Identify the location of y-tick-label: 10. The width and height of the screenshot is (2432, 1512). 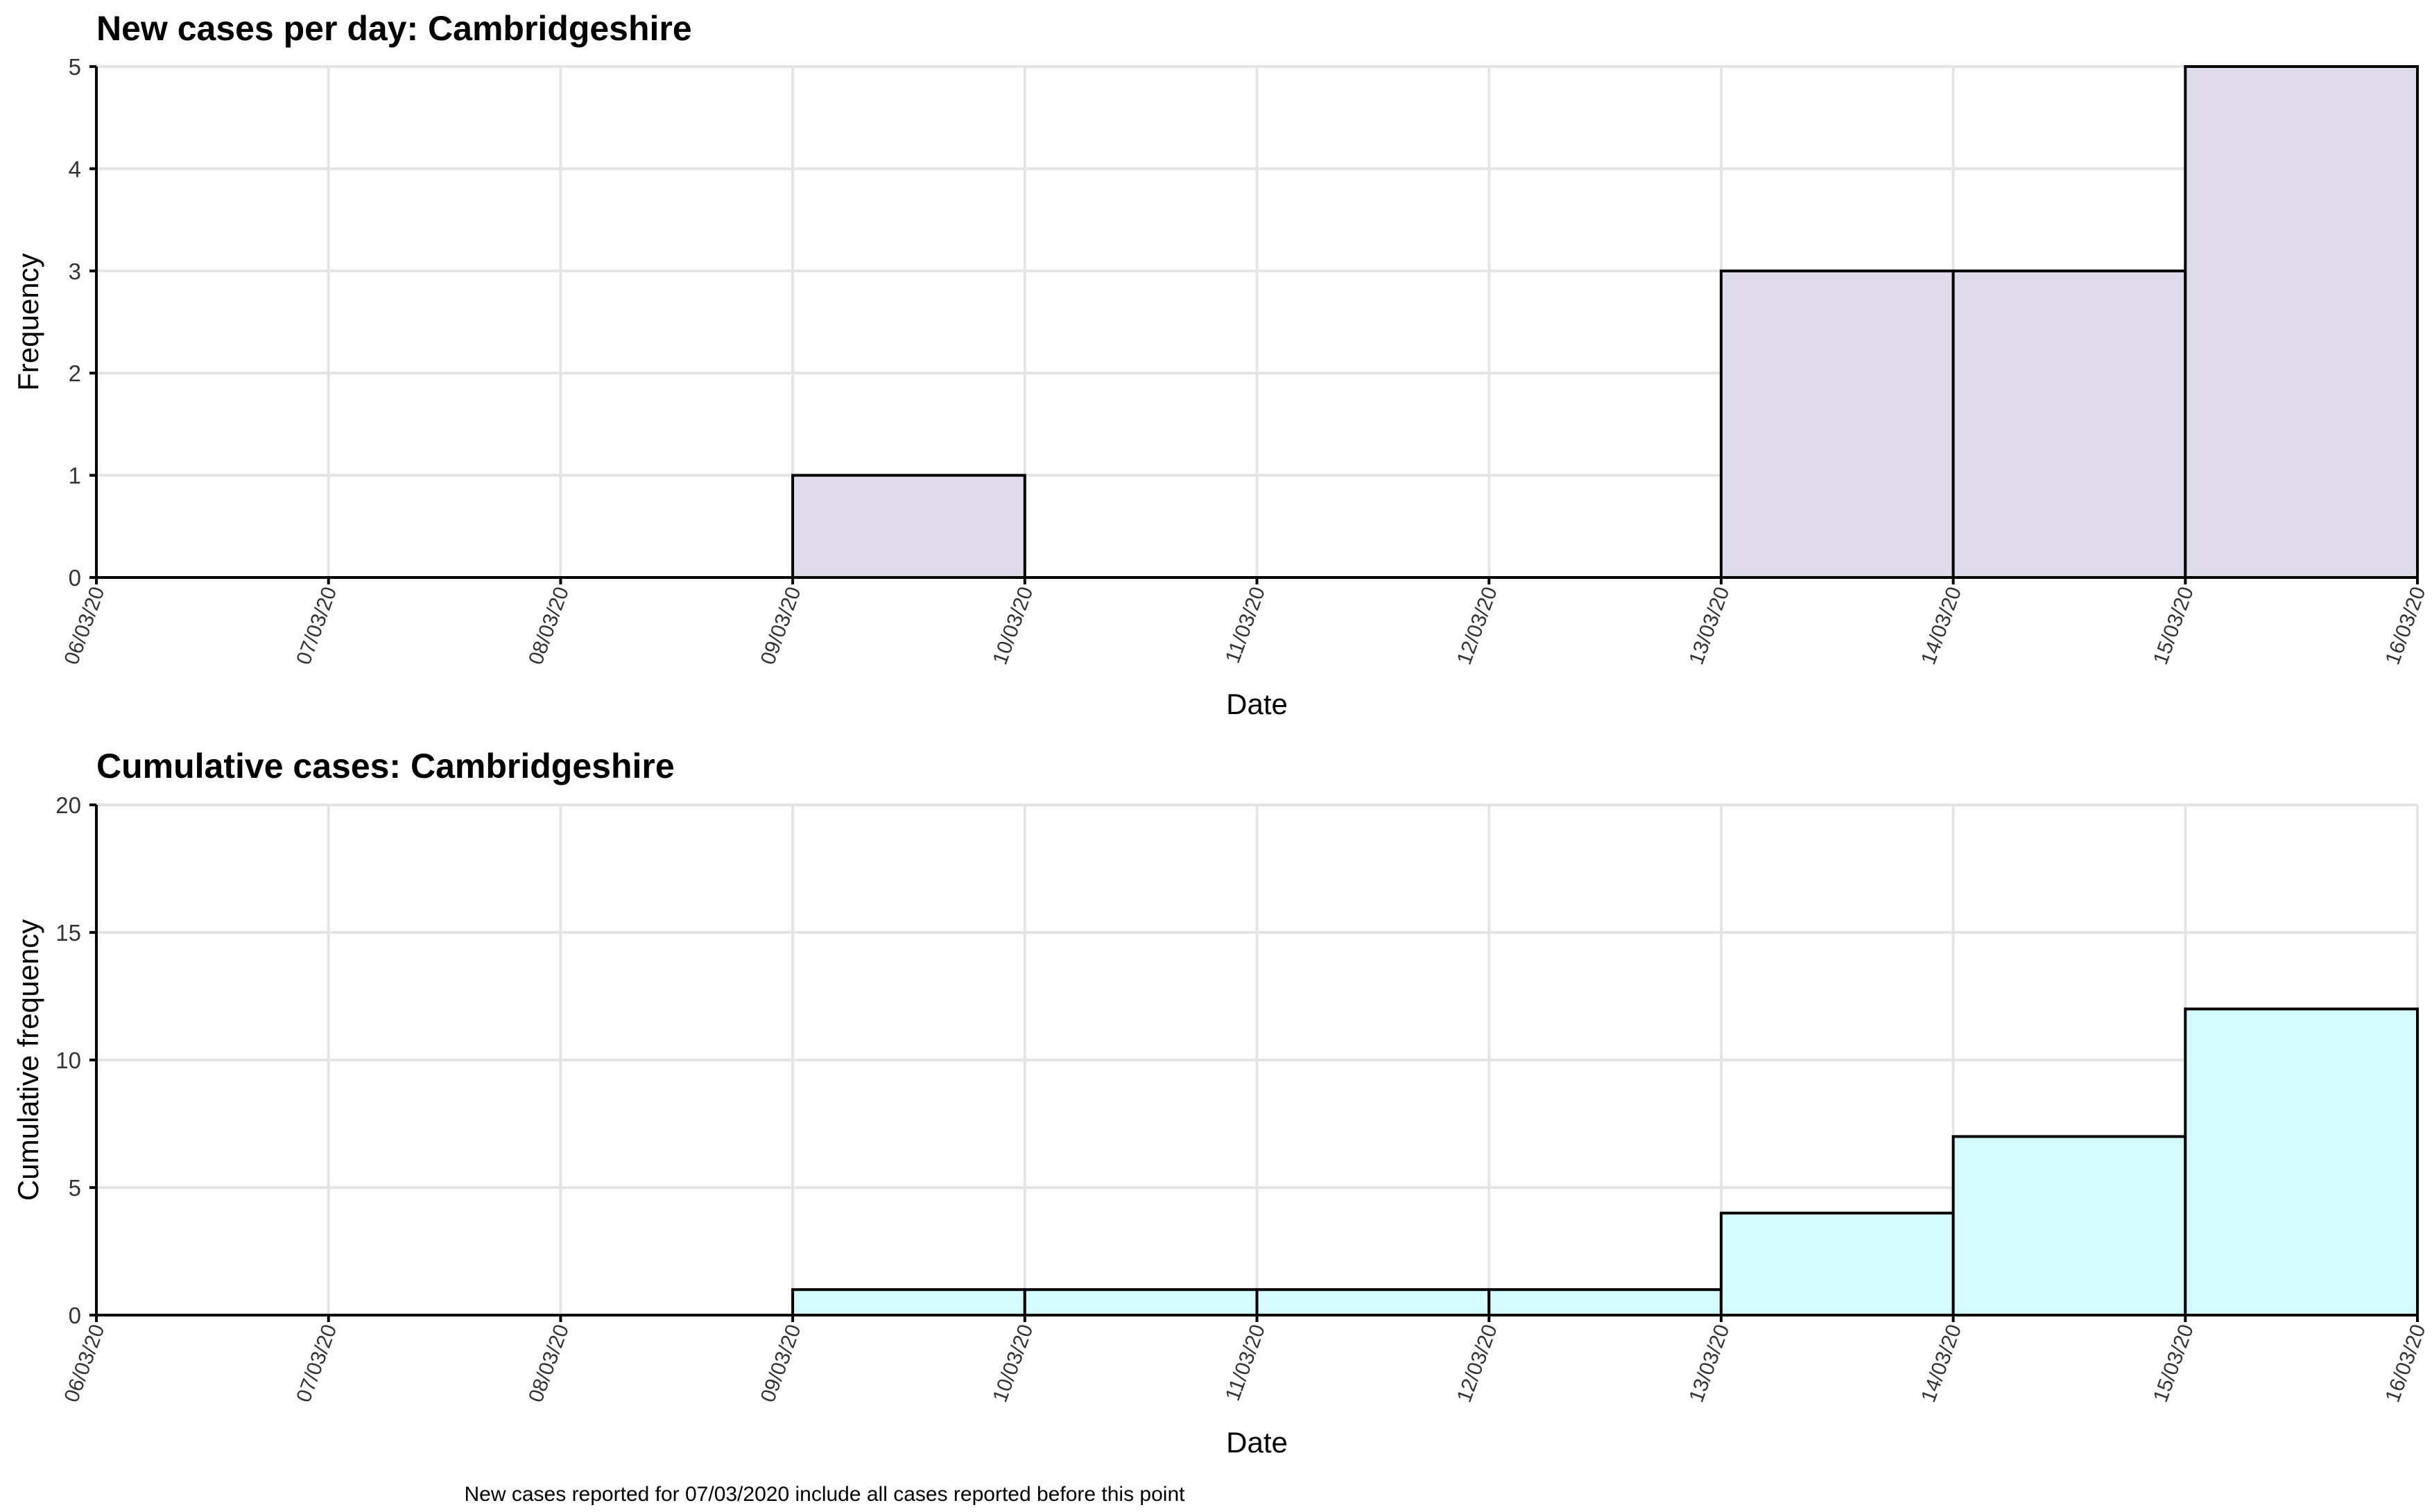
(68, 1060).